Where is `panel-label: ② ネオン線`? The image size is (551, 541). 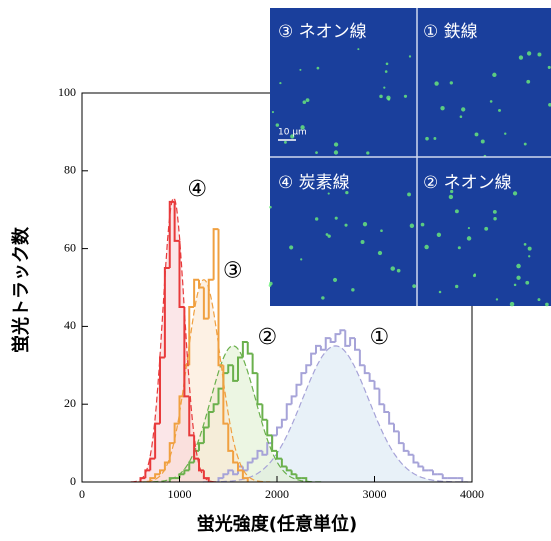 panel-label: ② ネオン線 is located at coordinates (467, 183).